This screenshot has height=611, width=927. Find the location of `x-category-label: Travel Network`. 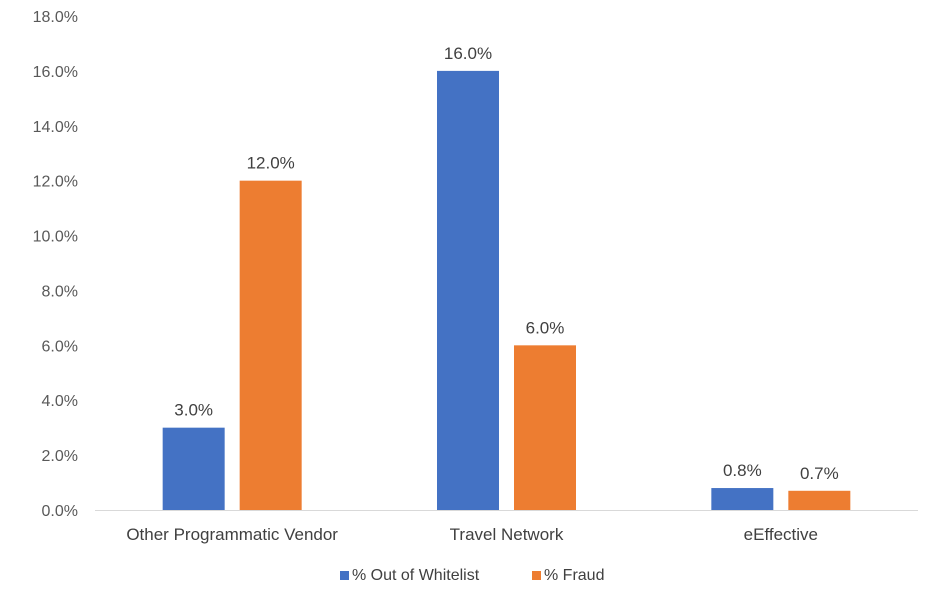

x-category-label: Travel Network is located at coordinates (507, 534).